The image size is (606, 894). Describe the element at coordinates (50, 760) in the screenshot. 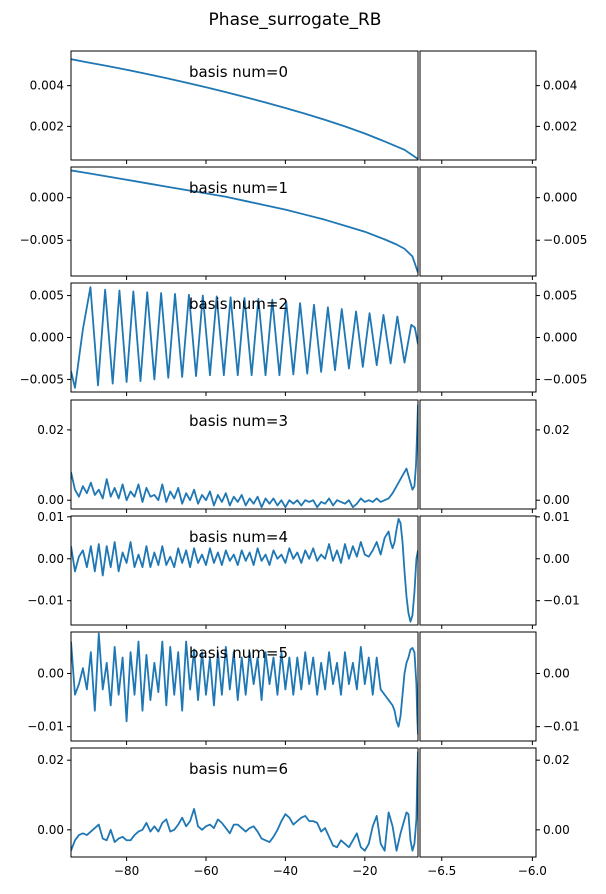

I see `ytick-label-left-6-1: 0.02` at that location.